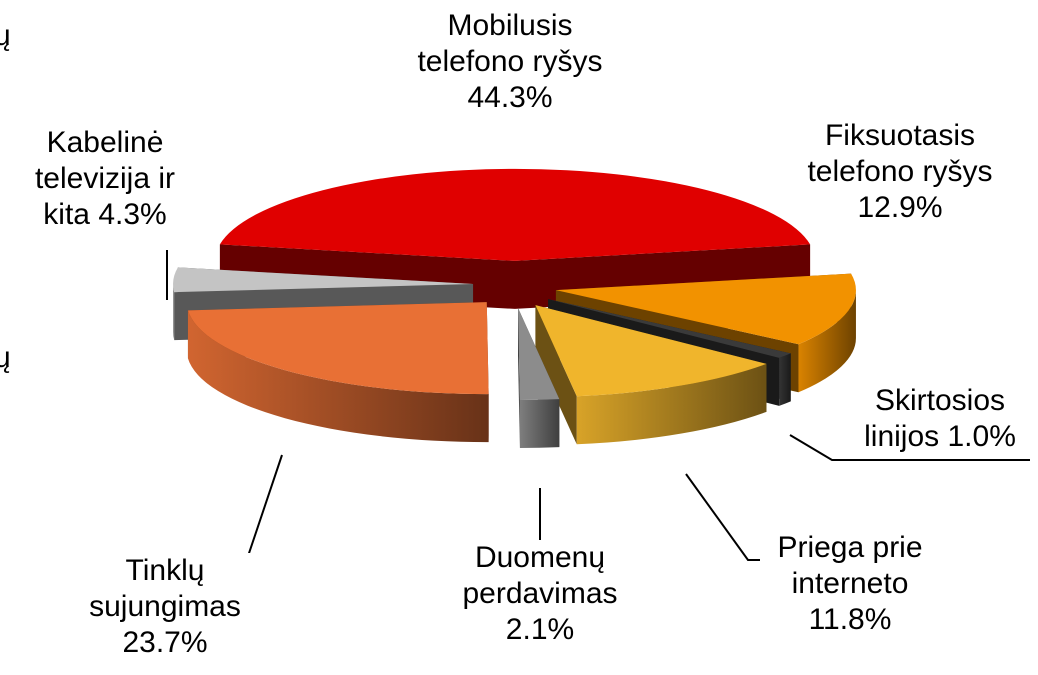  Describe the element at coordinates (165, 588) in the screenshot. I see `label-name: Tinklų sujungimas` at that location.